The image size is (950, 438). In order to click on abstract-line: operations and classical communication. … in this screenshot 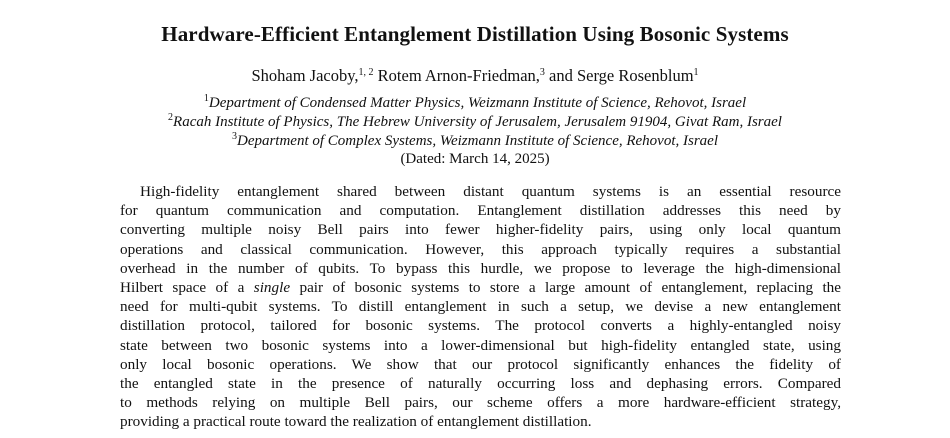, I will do `click(480, 249)`.